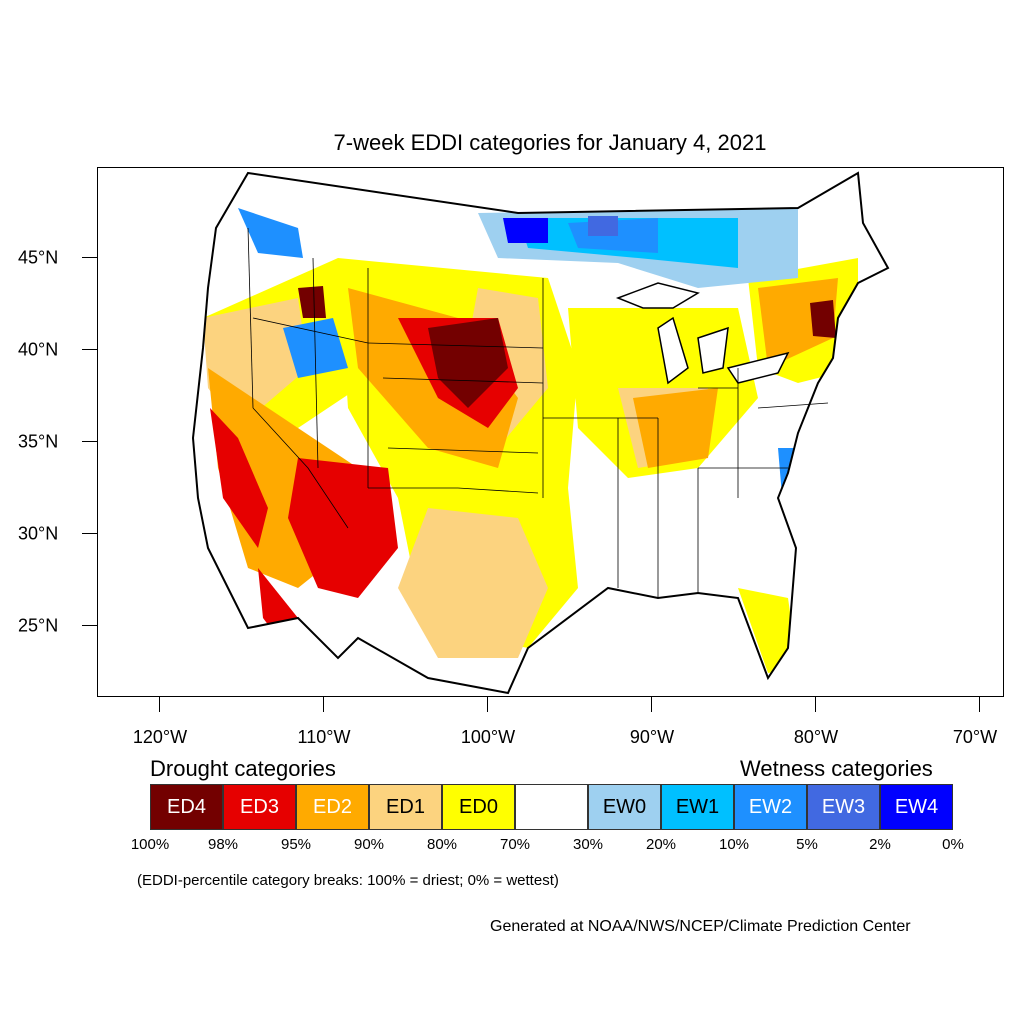 The width and height of the screenshot is (1024, 1024). What do you see at coordinates (223, 844) in the screenshot?
I see `break-label: 98%` at bounding box center [223, 844].